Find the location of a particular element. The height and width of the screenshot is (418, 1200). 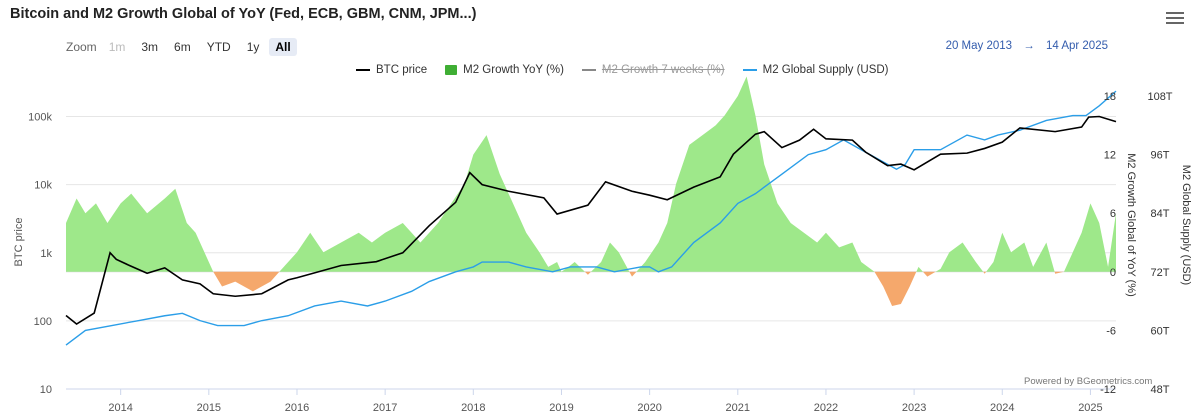

m2-supply-axis-tick: 60T is located at coordinates (1160, 331).